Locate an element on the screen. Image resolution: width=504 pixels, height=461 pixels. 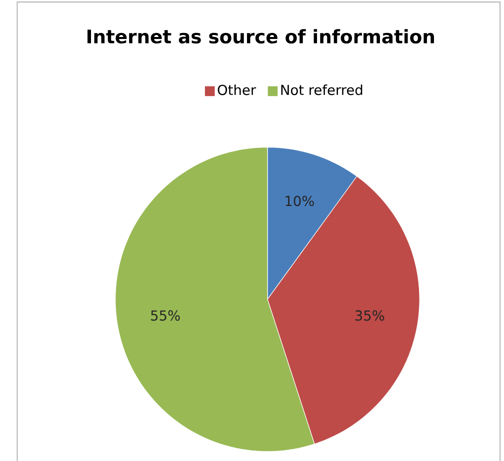
chart-title: Internet as source of information is located at coordinates (260, 36).